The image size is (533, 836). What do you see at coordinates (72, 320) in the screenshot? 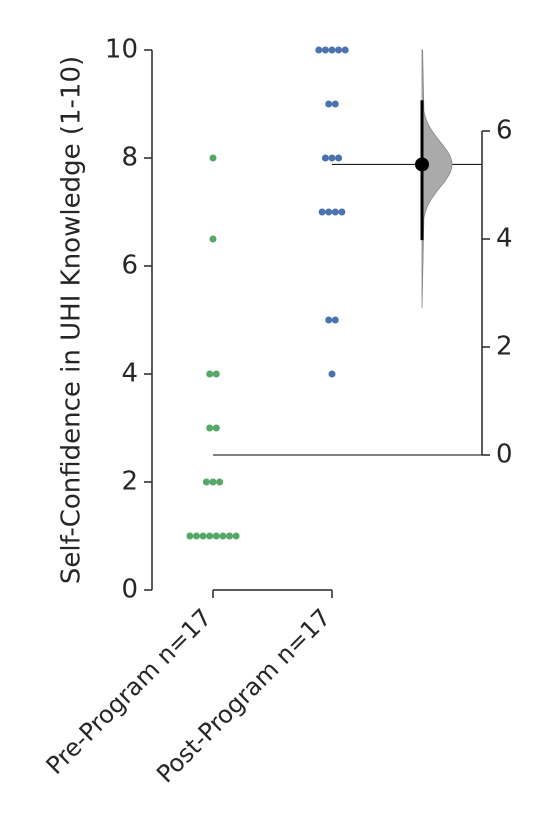
I see `y-axis-label: Self-Confidence in UHI Knowledge (1-10)` at bounding box center [72, 320].